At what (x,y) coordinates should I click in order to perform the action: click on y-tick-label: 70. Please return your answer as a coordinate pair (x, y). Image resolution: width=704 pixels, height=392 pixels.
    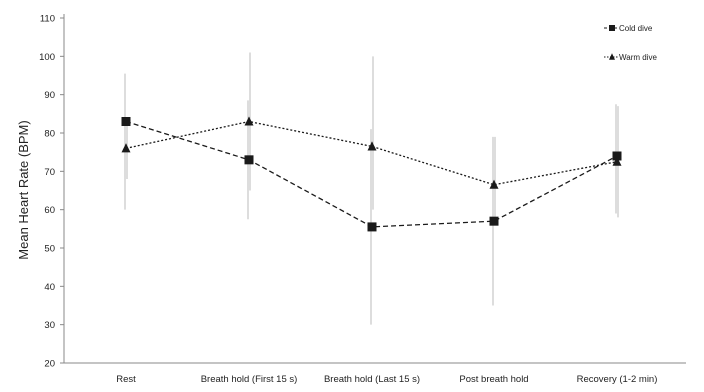
    Looking at the image, I should click on (49, 172).